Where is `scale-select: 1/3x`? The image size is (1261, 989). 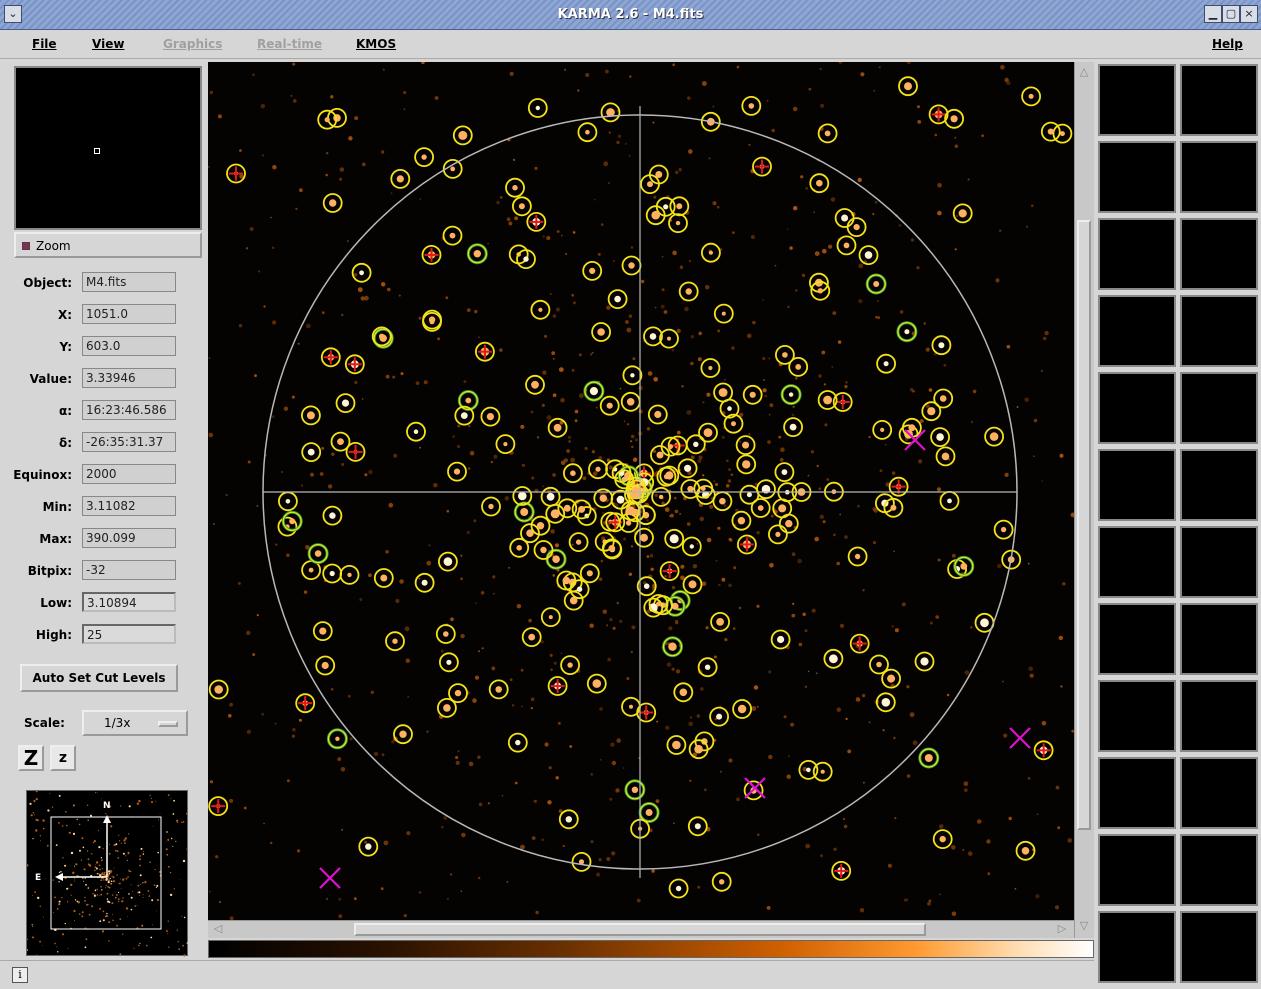
scale-select: 1/3x is located at coordinates (135, 723).